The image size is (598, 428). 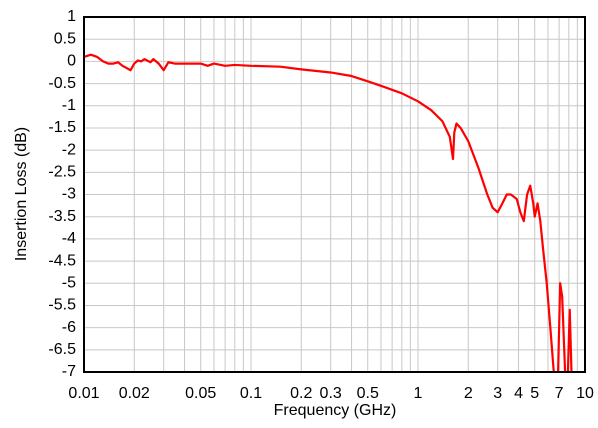 I want to click on x-tick-label: 0.5, so click(x=368, y=393).